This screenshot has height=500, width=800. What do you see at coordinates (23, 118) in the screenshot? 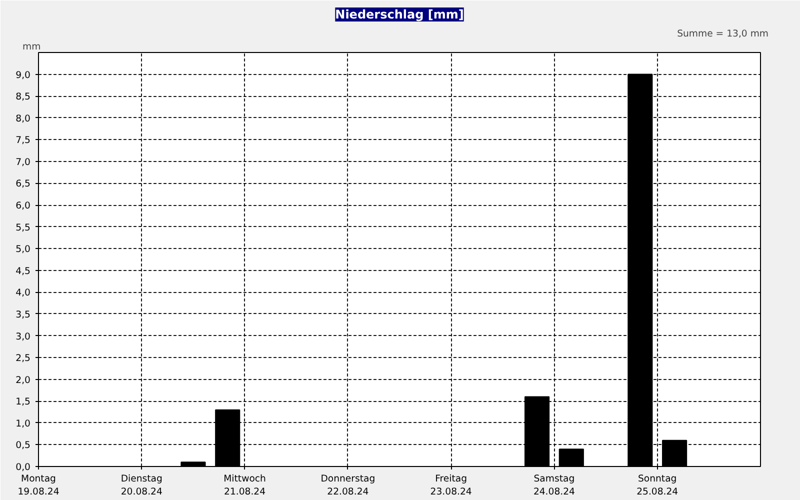
I see `y-tick-label: 8,0` at bounding box center [23, 118].